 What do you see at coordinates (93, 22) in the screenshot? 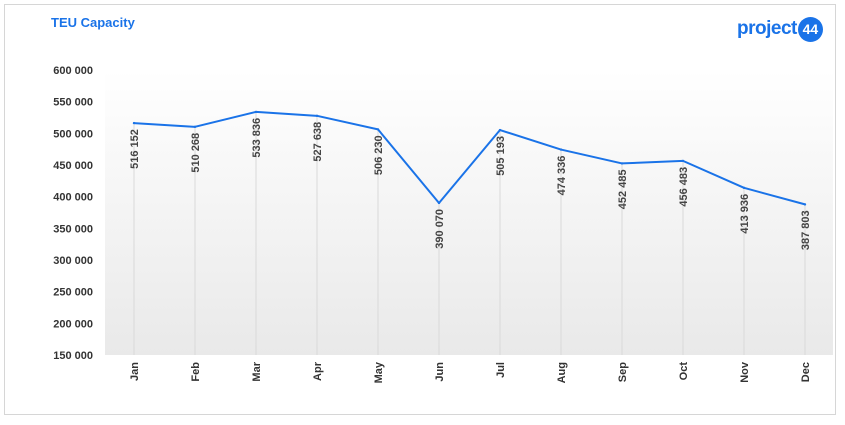
I see `chart-title: TEU Capacity` at bounding box center [93, 22].